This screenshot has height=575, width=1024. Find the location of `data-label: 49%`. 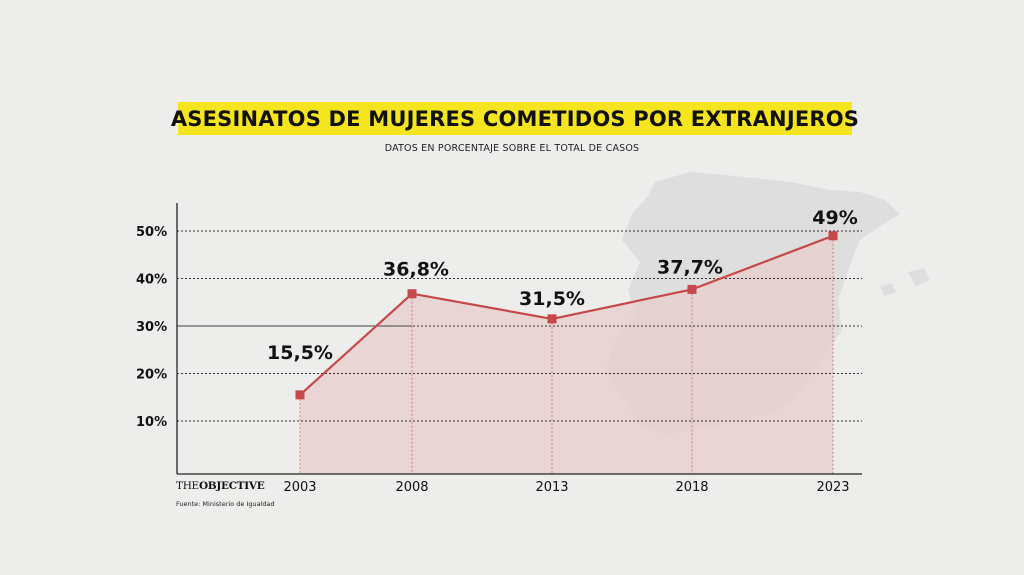

data-label: 49% is located at coordinates (834, 218).